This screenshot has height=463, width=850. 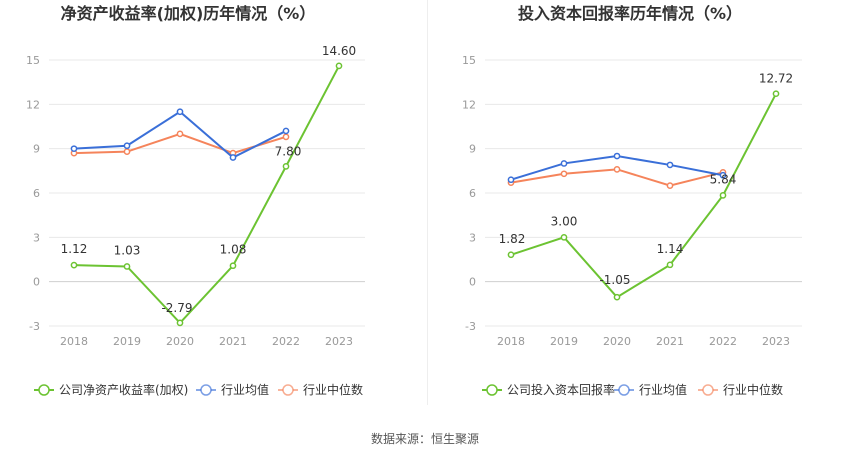 I want to click on data-label: 7.80, so click(x=288, y=151).